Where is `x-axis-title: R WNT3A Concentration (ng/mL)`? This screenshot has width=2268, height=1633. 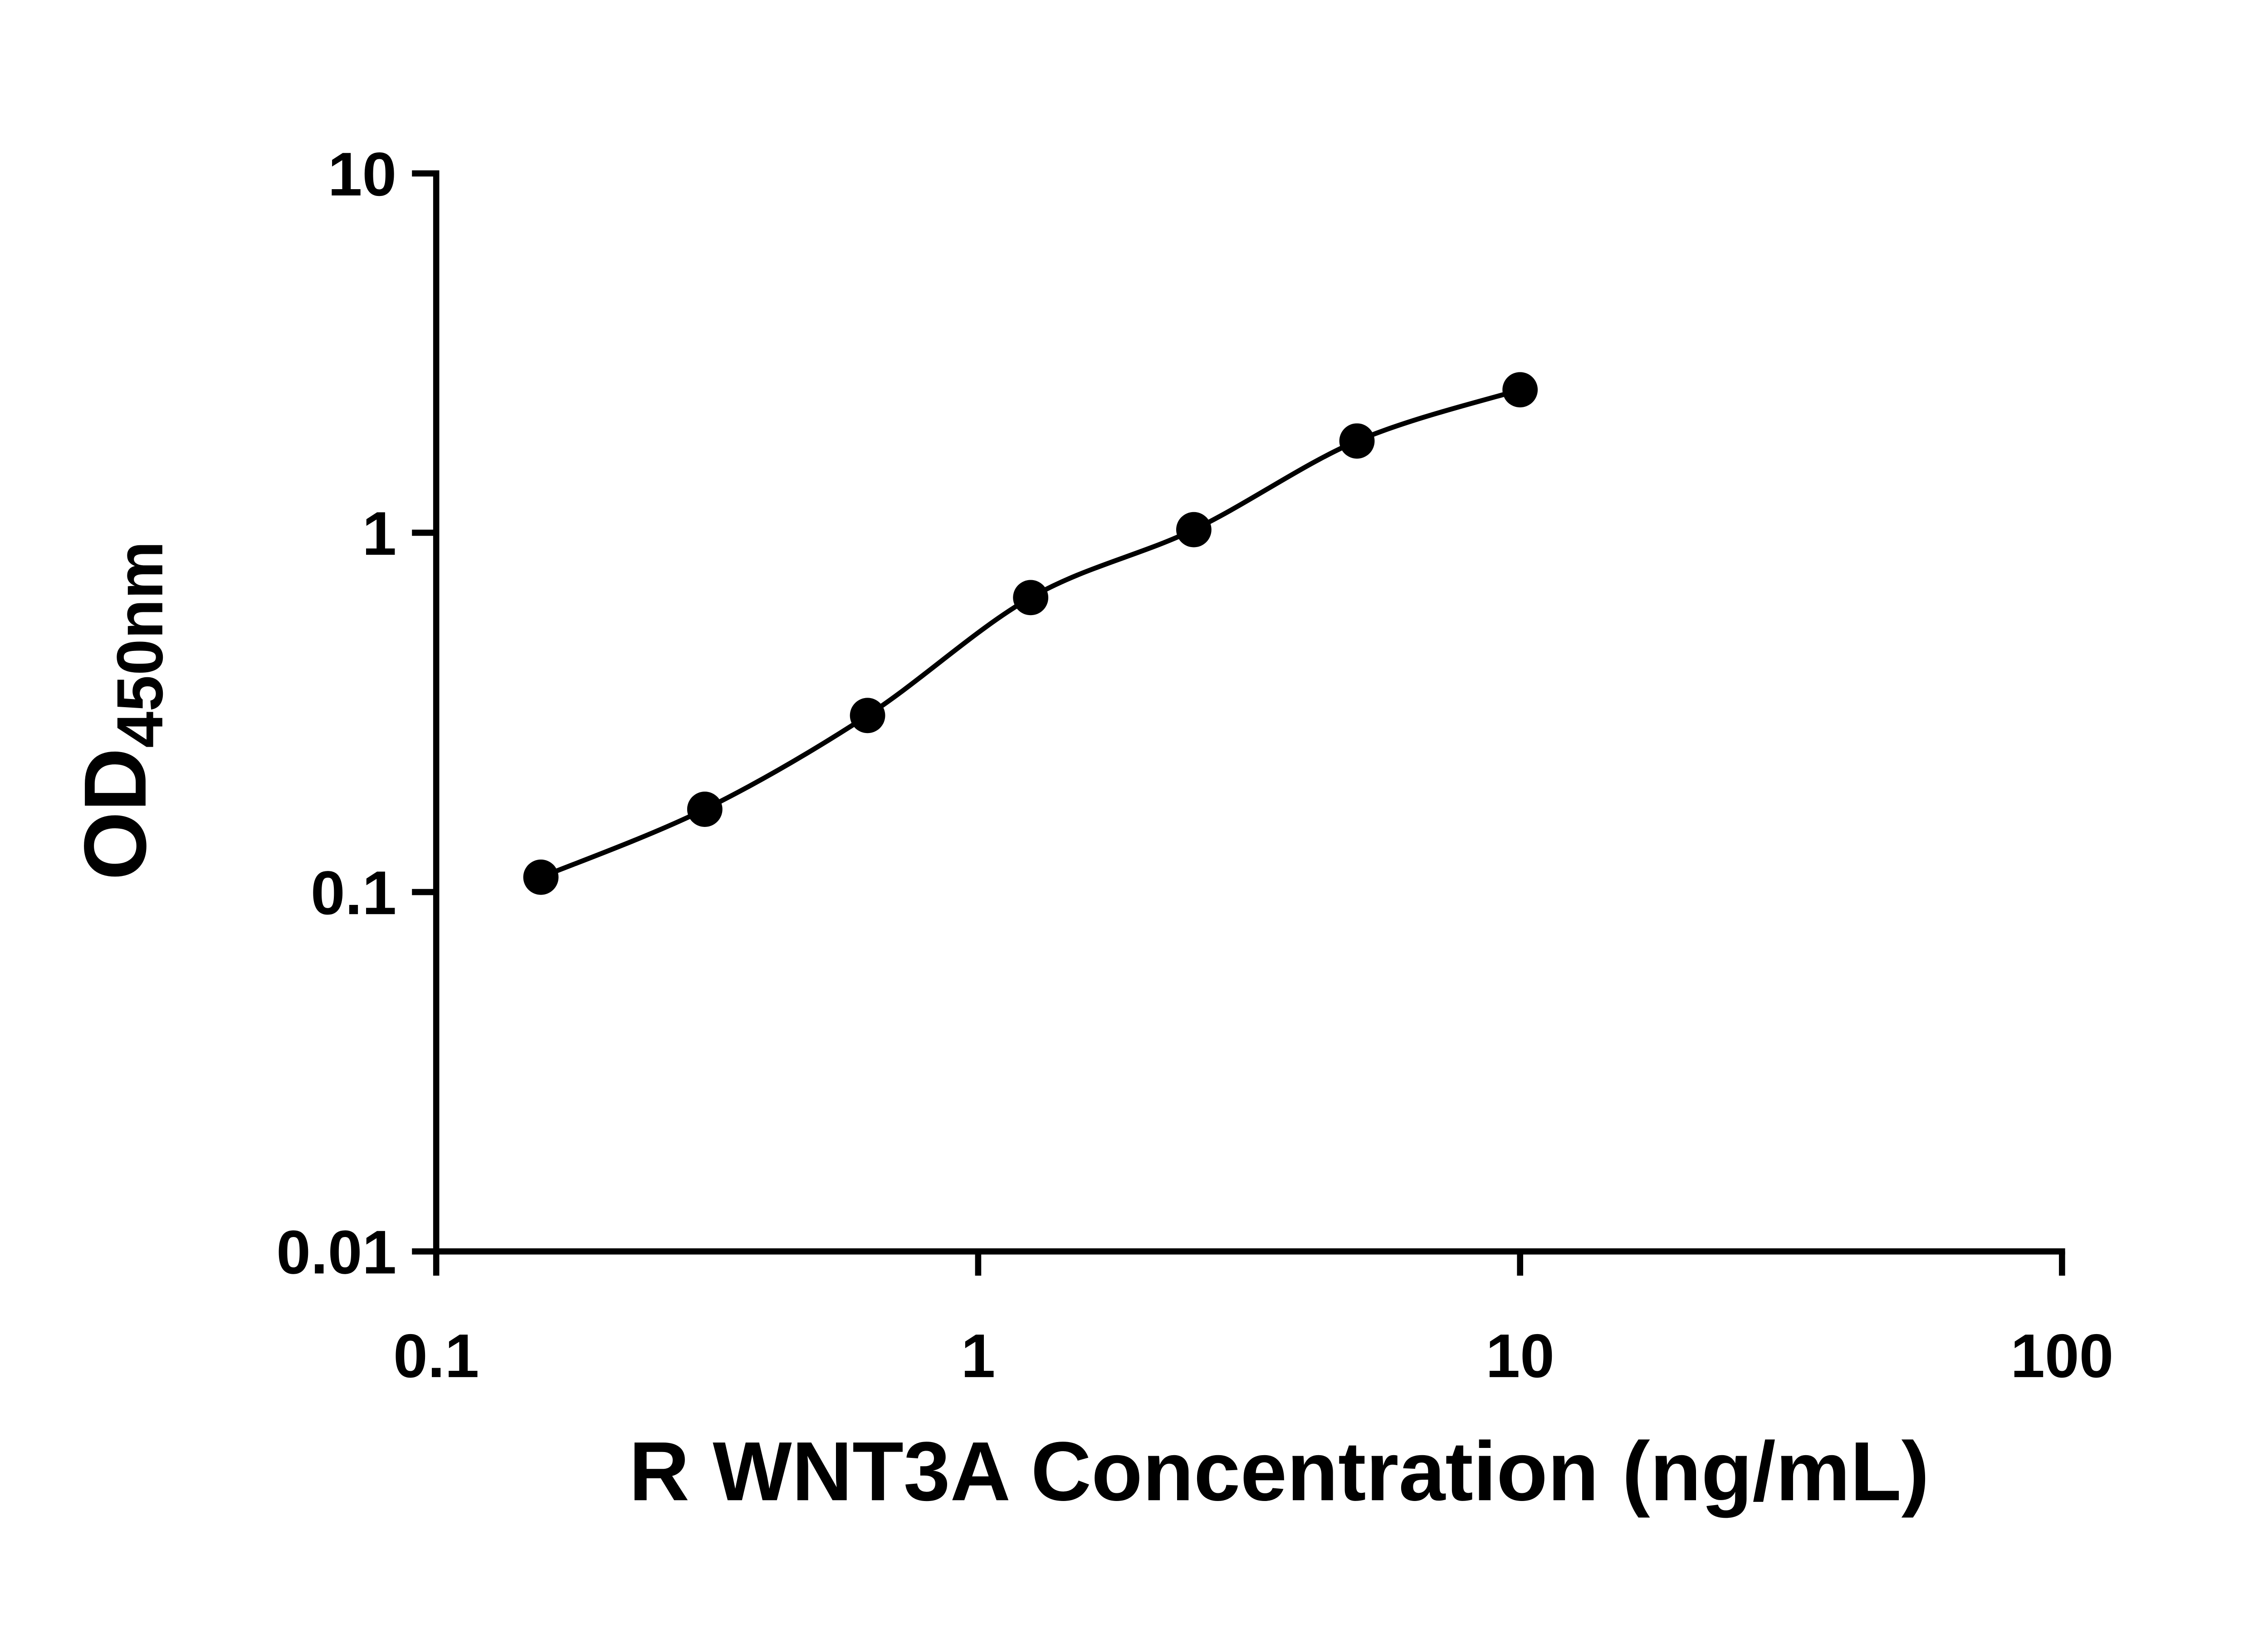 x-axis-title: R WNT3A Concentration (ng/mL) is located at coordinates (1279, 1471).